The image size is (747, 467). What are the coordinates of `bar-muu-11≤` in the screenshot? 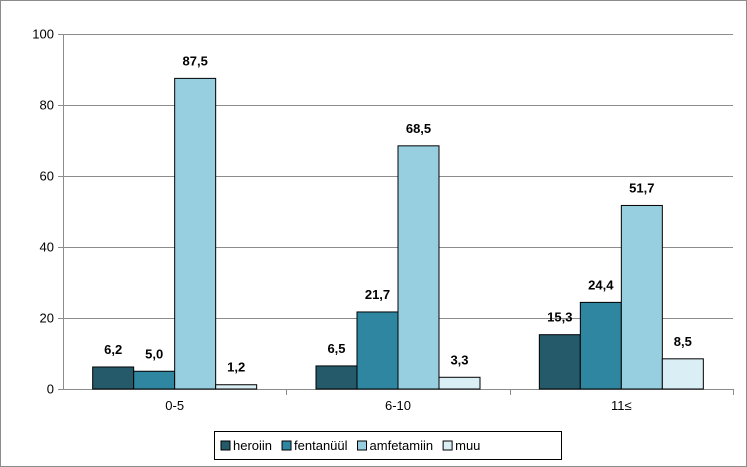 It's located at (682, 374).